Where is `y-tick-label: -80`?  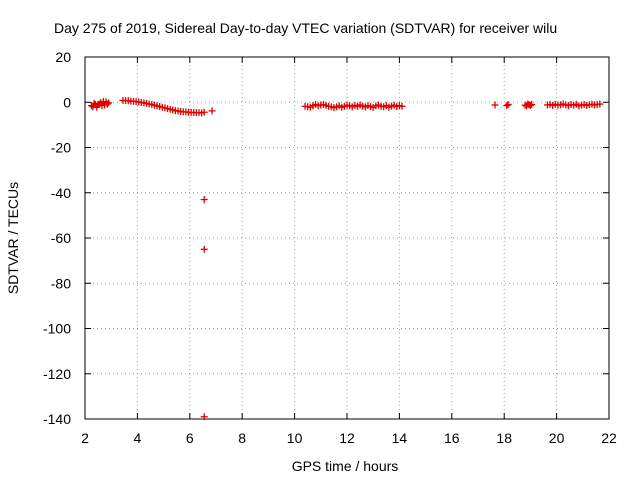 y-tick-label: -80 is located at coordinates (61, 283).